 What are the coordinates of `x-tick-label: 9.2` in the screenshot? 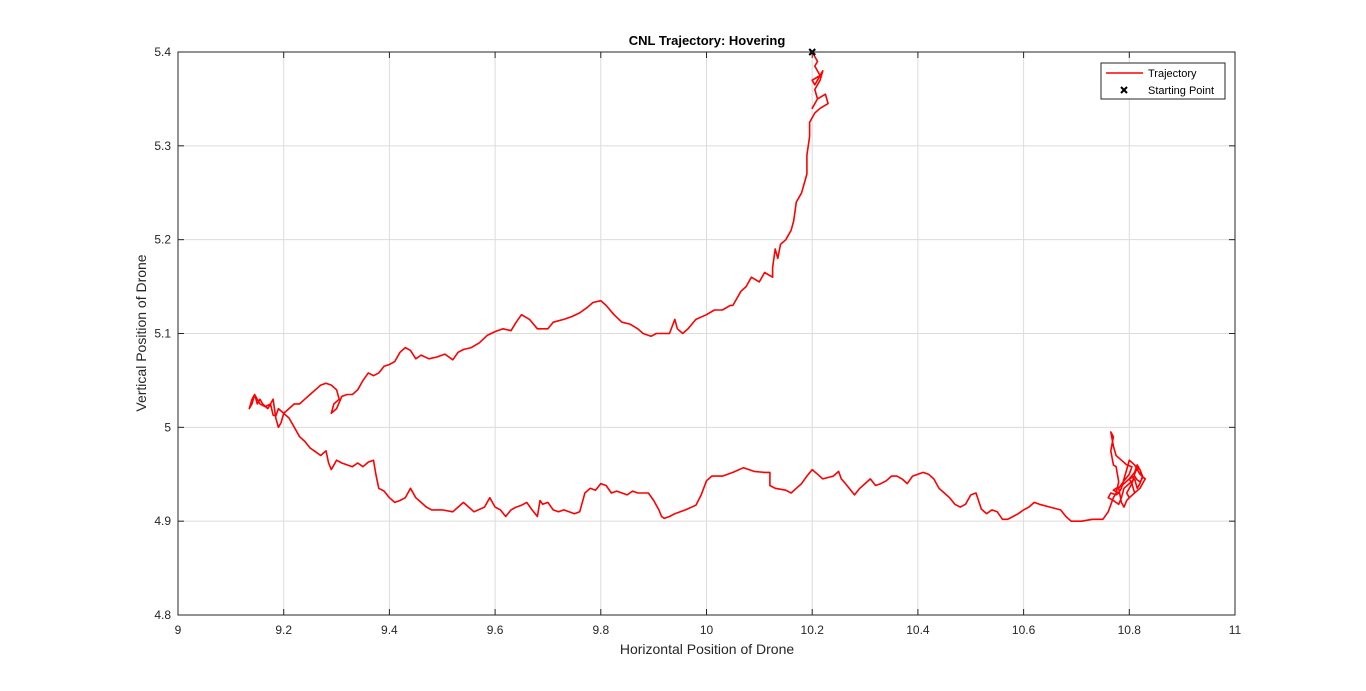 It's located at (283, 630).